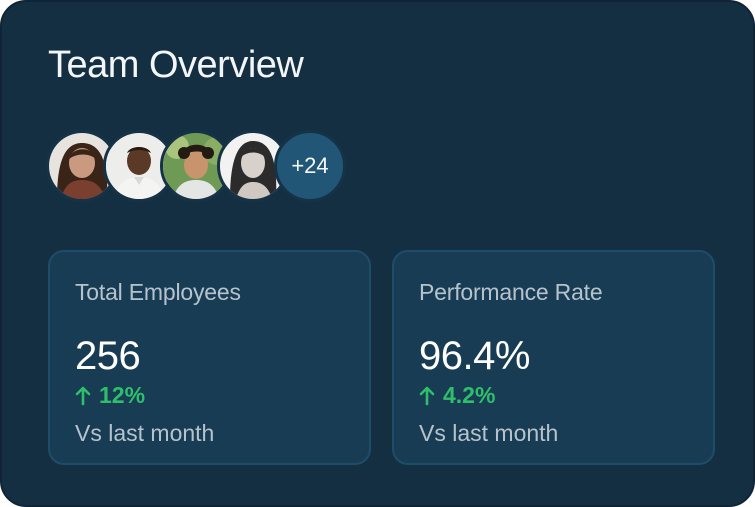  I want to click on stat-change-value: 12%, so click(122, 395).